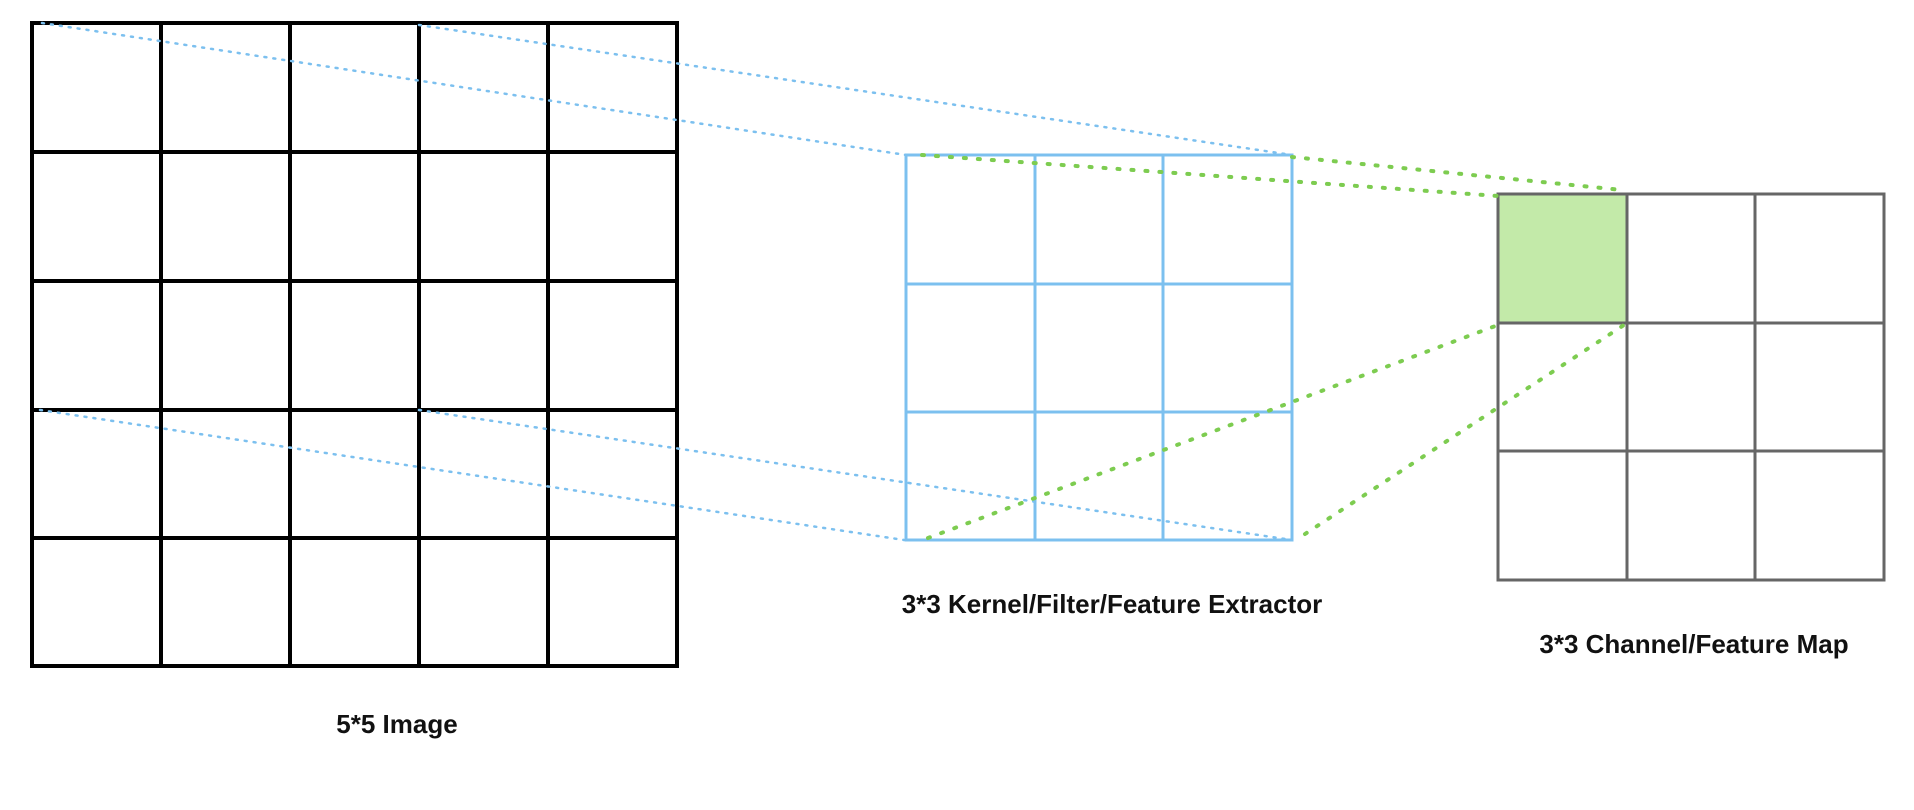 The height and width of the screenshot is (810, 1914). Describe the element at coordinates (1693, 644) in the screenshot. I see `feature-map-caption: 3*3 Channel/Feature Map` at that location.